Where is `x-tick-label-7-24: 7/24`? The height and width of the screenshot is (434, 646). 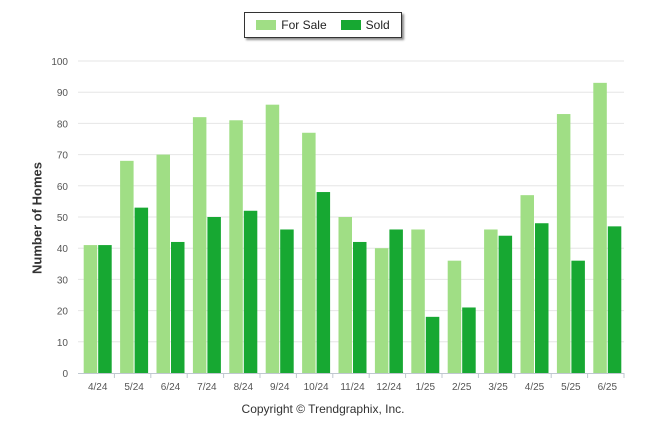 x-tick-label-7-24: 7/24 is located at coordinates (207, 387).